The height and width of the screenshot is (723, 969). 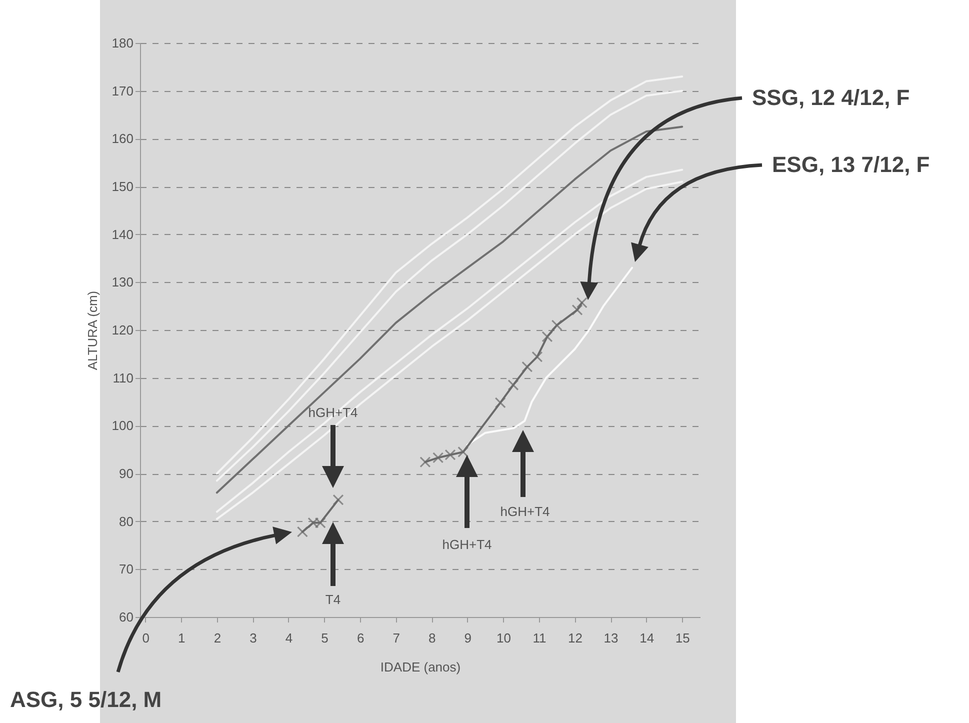 I want to click on x-tick-label: 13, so click(x=611, y=638).